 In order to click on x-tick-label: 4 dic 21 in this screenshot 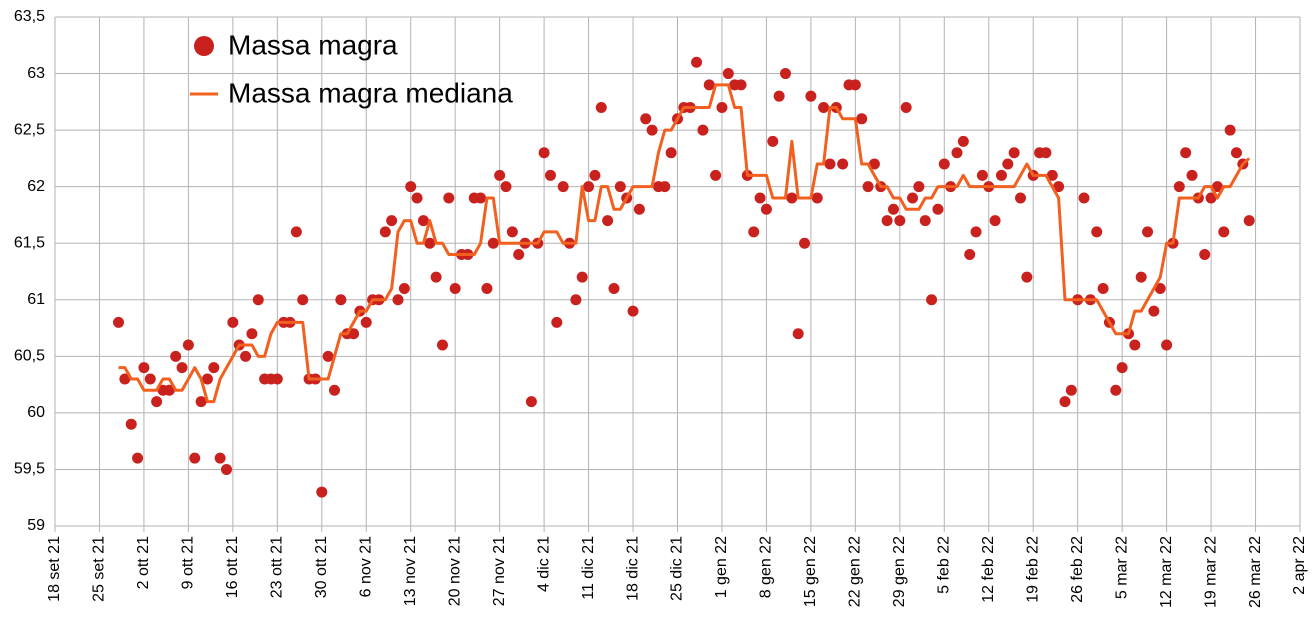, I will do `click(543, 564)`.